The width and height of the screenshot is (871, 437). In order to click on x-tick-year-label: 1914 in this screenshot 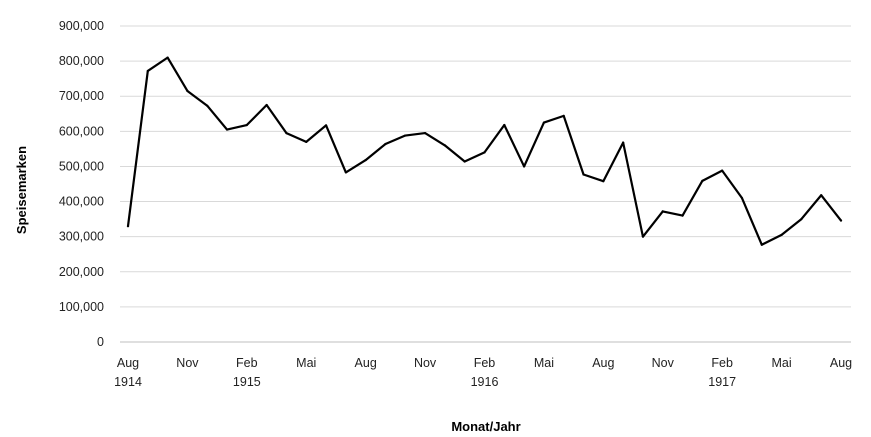, I will do `click(128, 382)`.